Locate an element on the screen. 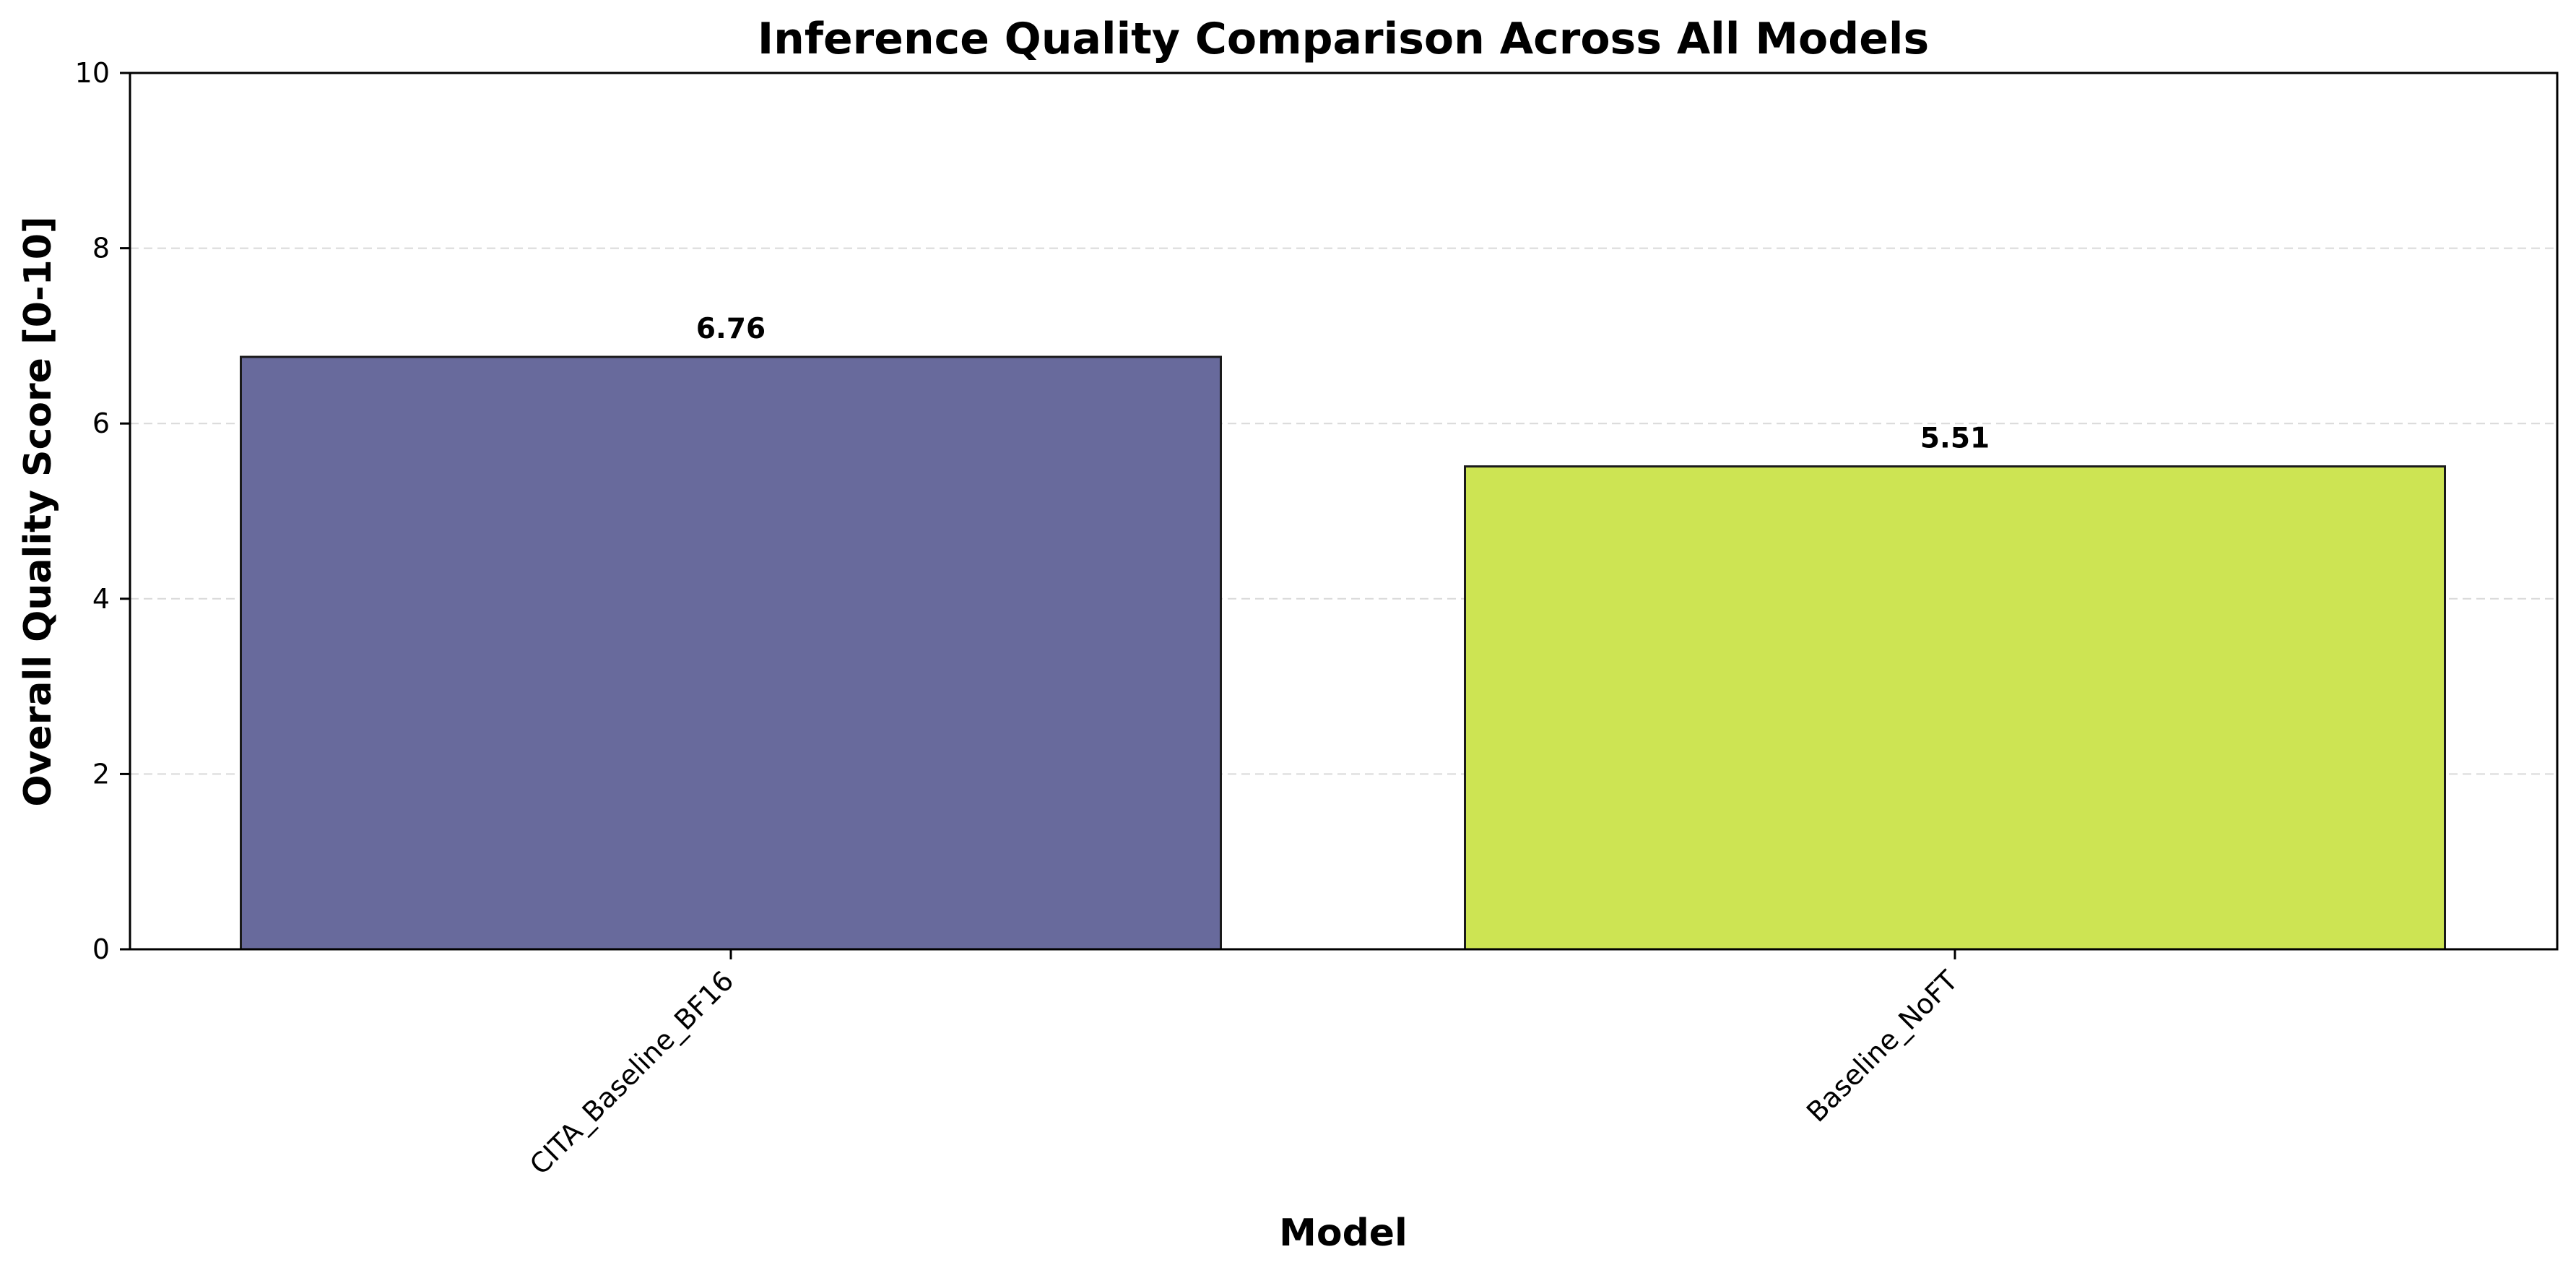 The image size is (2576, 1278). x-axis-label: Model is located at coordinates (1343, 1233).